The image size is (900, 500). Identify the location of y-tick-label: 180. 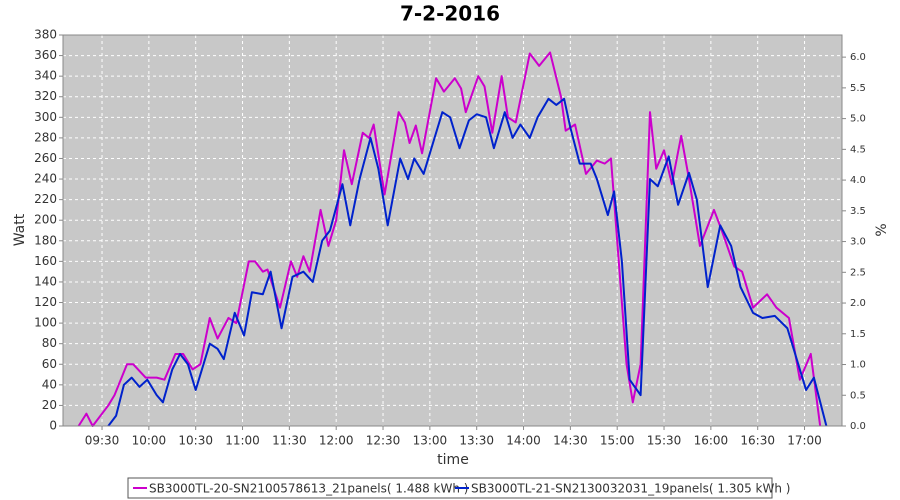
(45, 240).